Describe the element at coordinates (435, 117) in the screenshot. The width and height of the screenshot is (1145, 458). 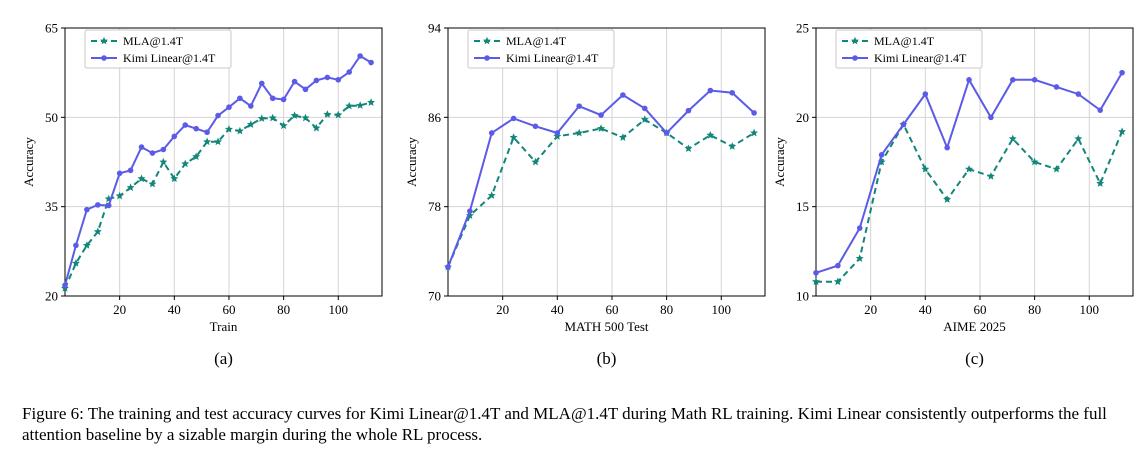
I see `y-tick-label: 86` at that location.